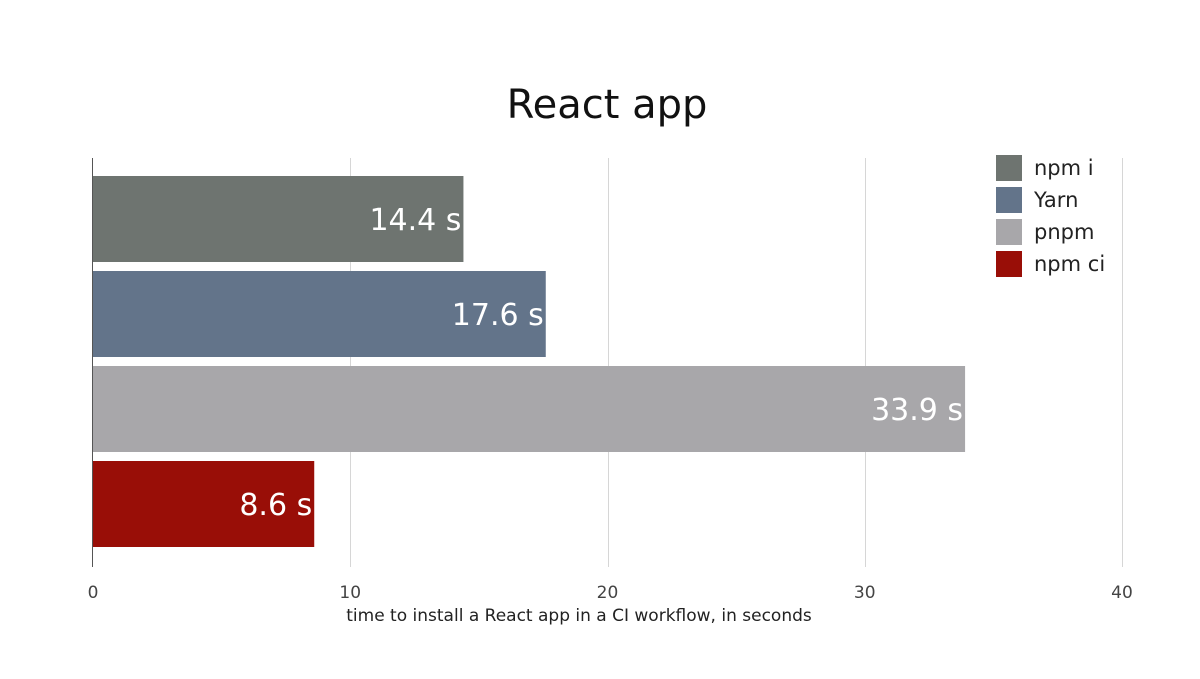 The height and width of the screenshot is (679, 1200). Describe the element at coordinates (204, 504) in the screenshot. I see `bar-npm-ci` at that location.